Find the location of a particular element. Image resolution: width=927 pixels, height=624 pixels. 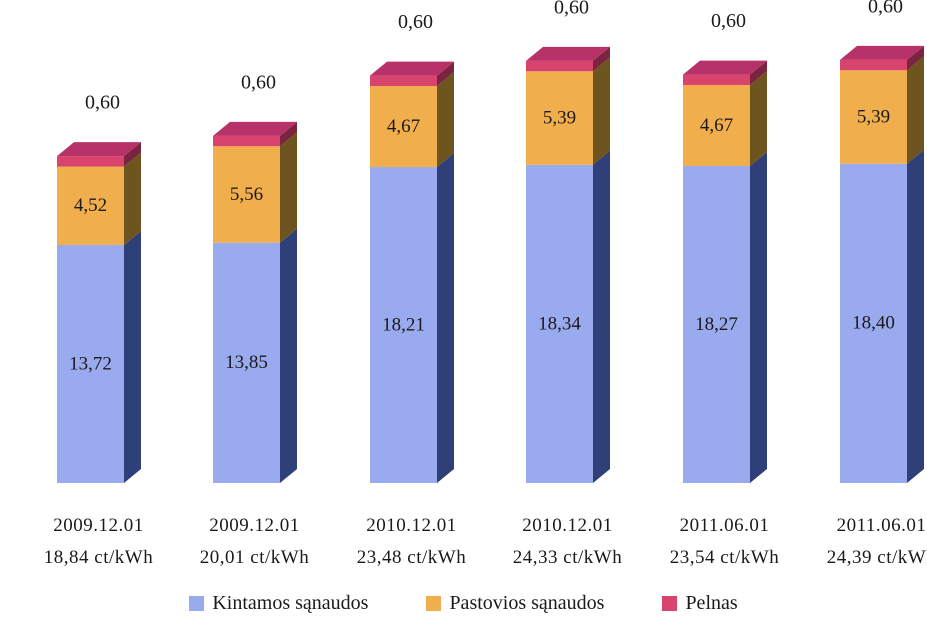

bar-3-segment-pastovios is located at coordinates (403, 127).